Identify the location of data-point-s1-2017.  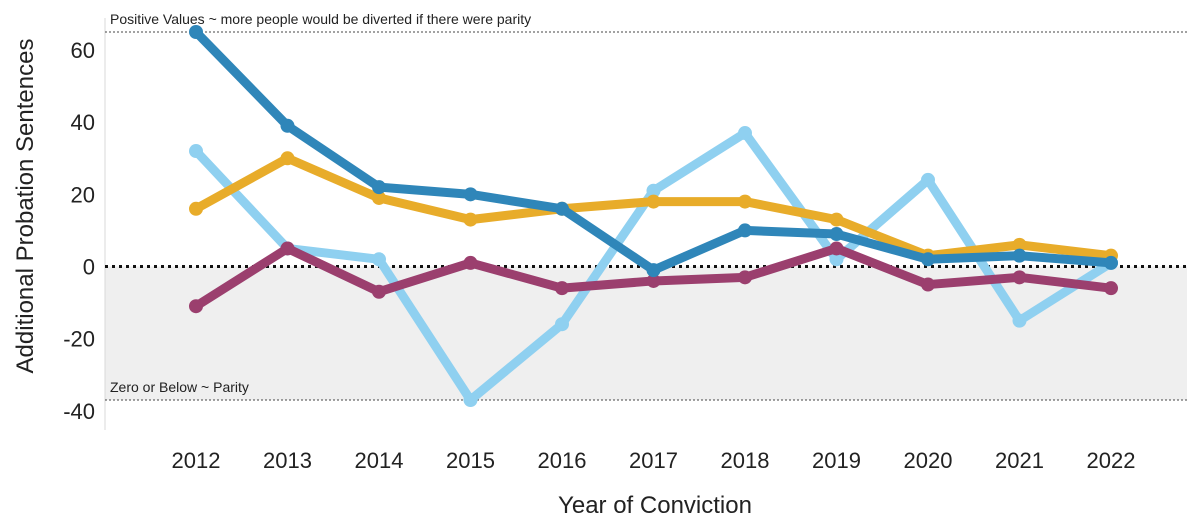
(653, 201).